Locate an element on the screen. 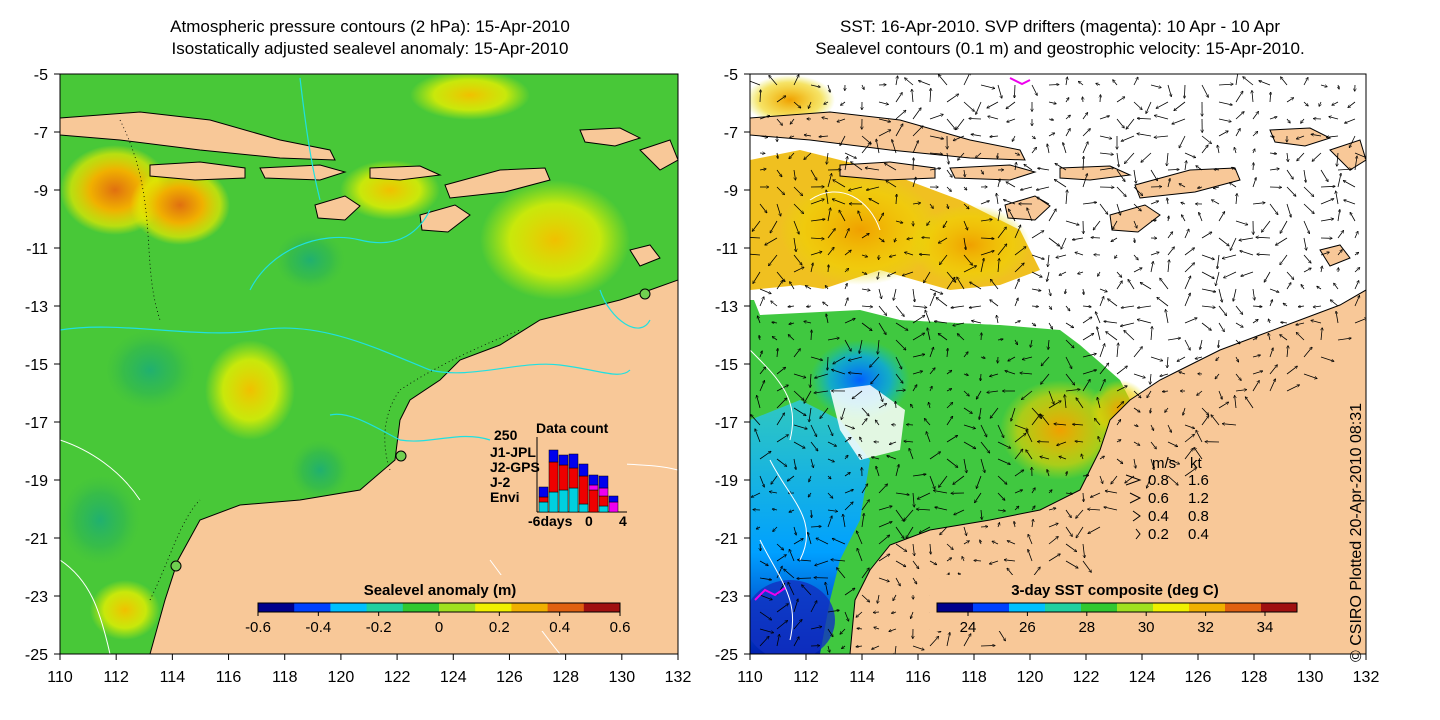 This screenshot has width=1440, height=720. velocity-legend-kt-header: kt is located at coordinates (1196, 463).